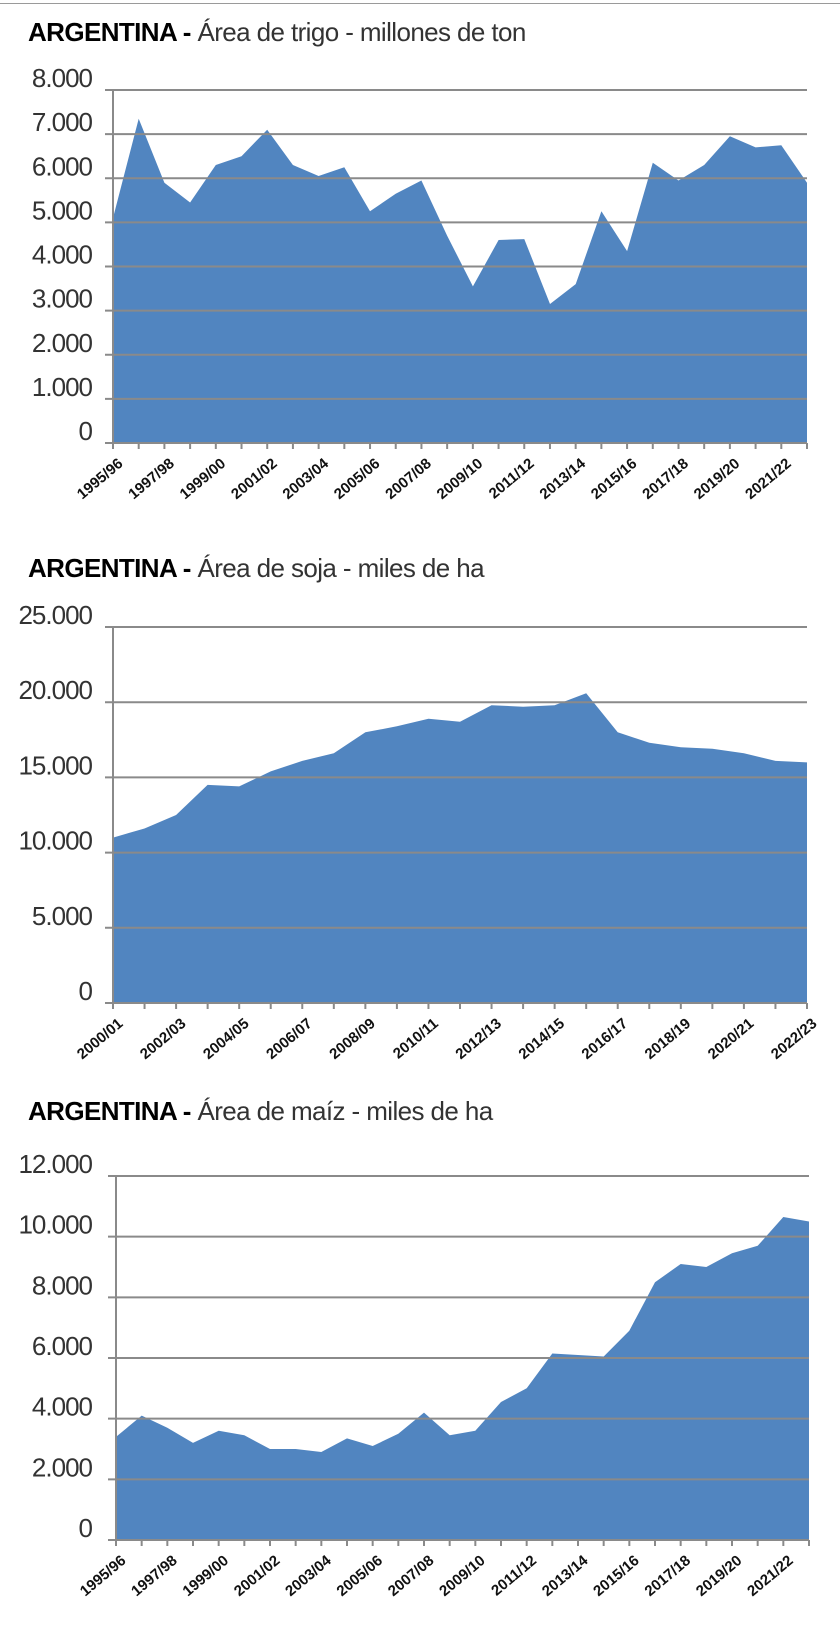 This screenshot has height=1631, width=840. What do you see at coordinates (203, 479) in the screenshot?
I see `x-tick-label-wheat: 1999/00` at bounding box center [203, 479].